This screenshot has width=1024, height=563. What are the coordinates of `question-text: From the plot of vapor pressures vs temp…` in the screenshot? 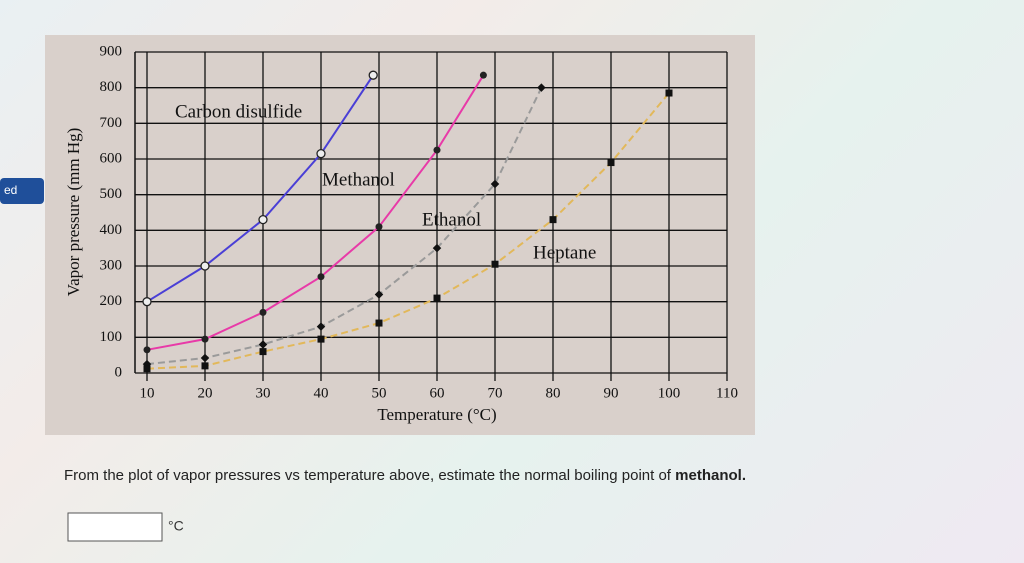 It's located at (369, 475).